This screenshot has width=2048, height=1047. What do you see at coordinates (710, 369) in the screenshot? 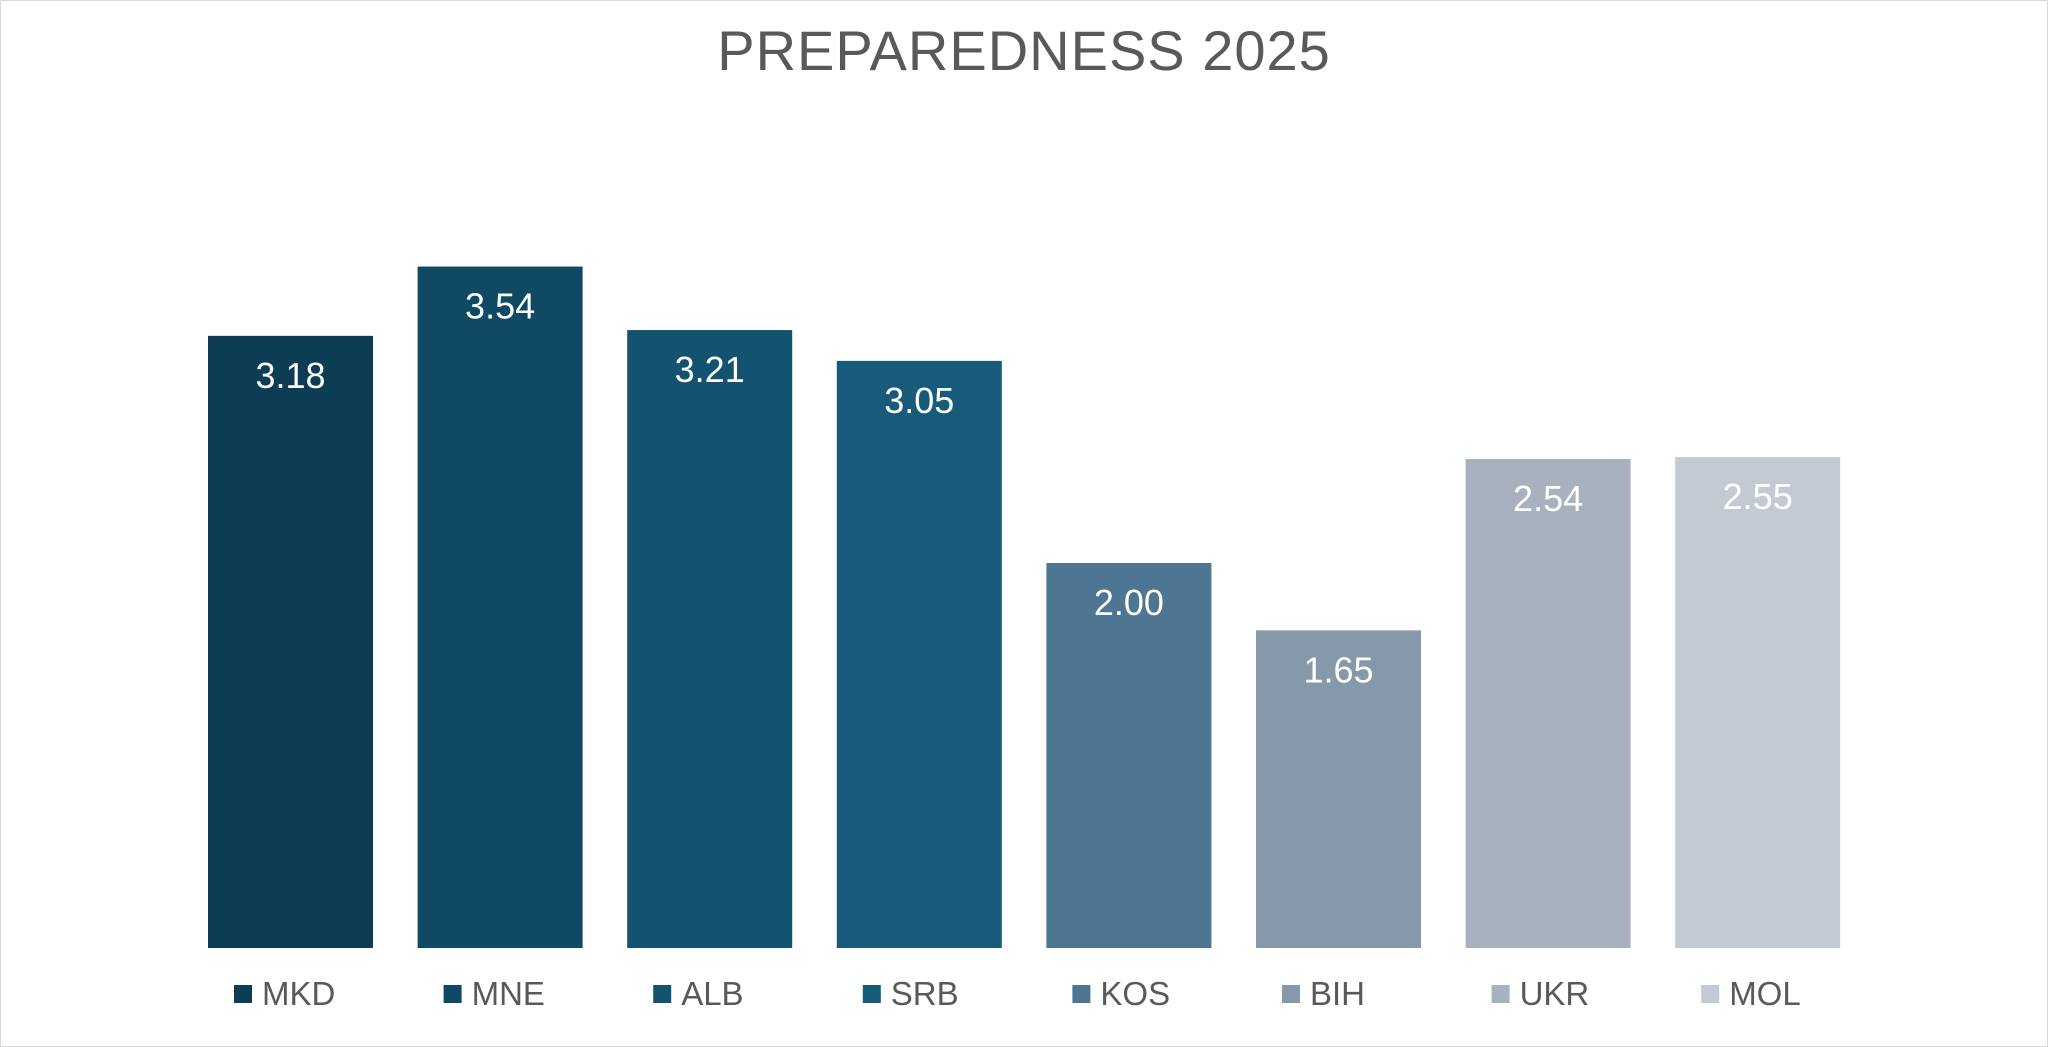
I see `value-label-alb: 3.21` at bounding box center [710, 369].